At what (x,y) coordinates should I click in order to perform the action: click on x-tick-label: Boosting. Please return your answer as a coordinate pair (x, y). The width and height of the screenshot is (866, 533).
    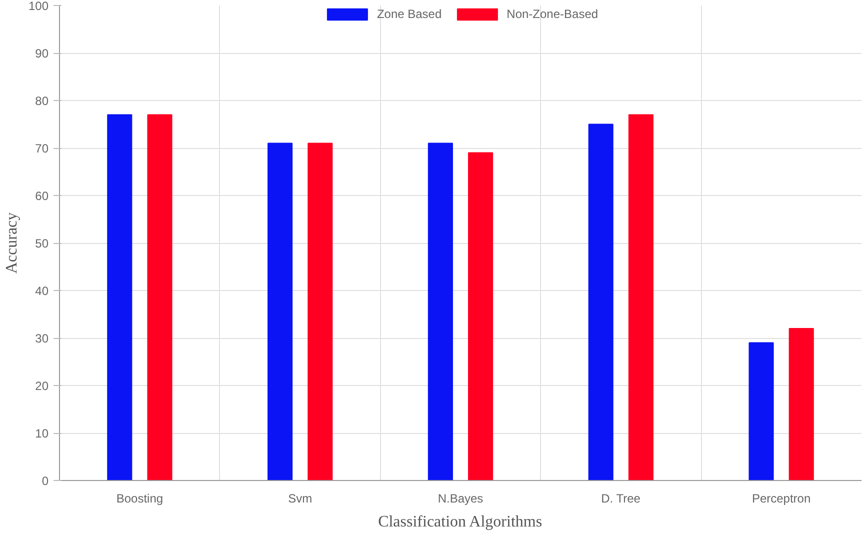
    Looking at the image, I should click on (140, 499).